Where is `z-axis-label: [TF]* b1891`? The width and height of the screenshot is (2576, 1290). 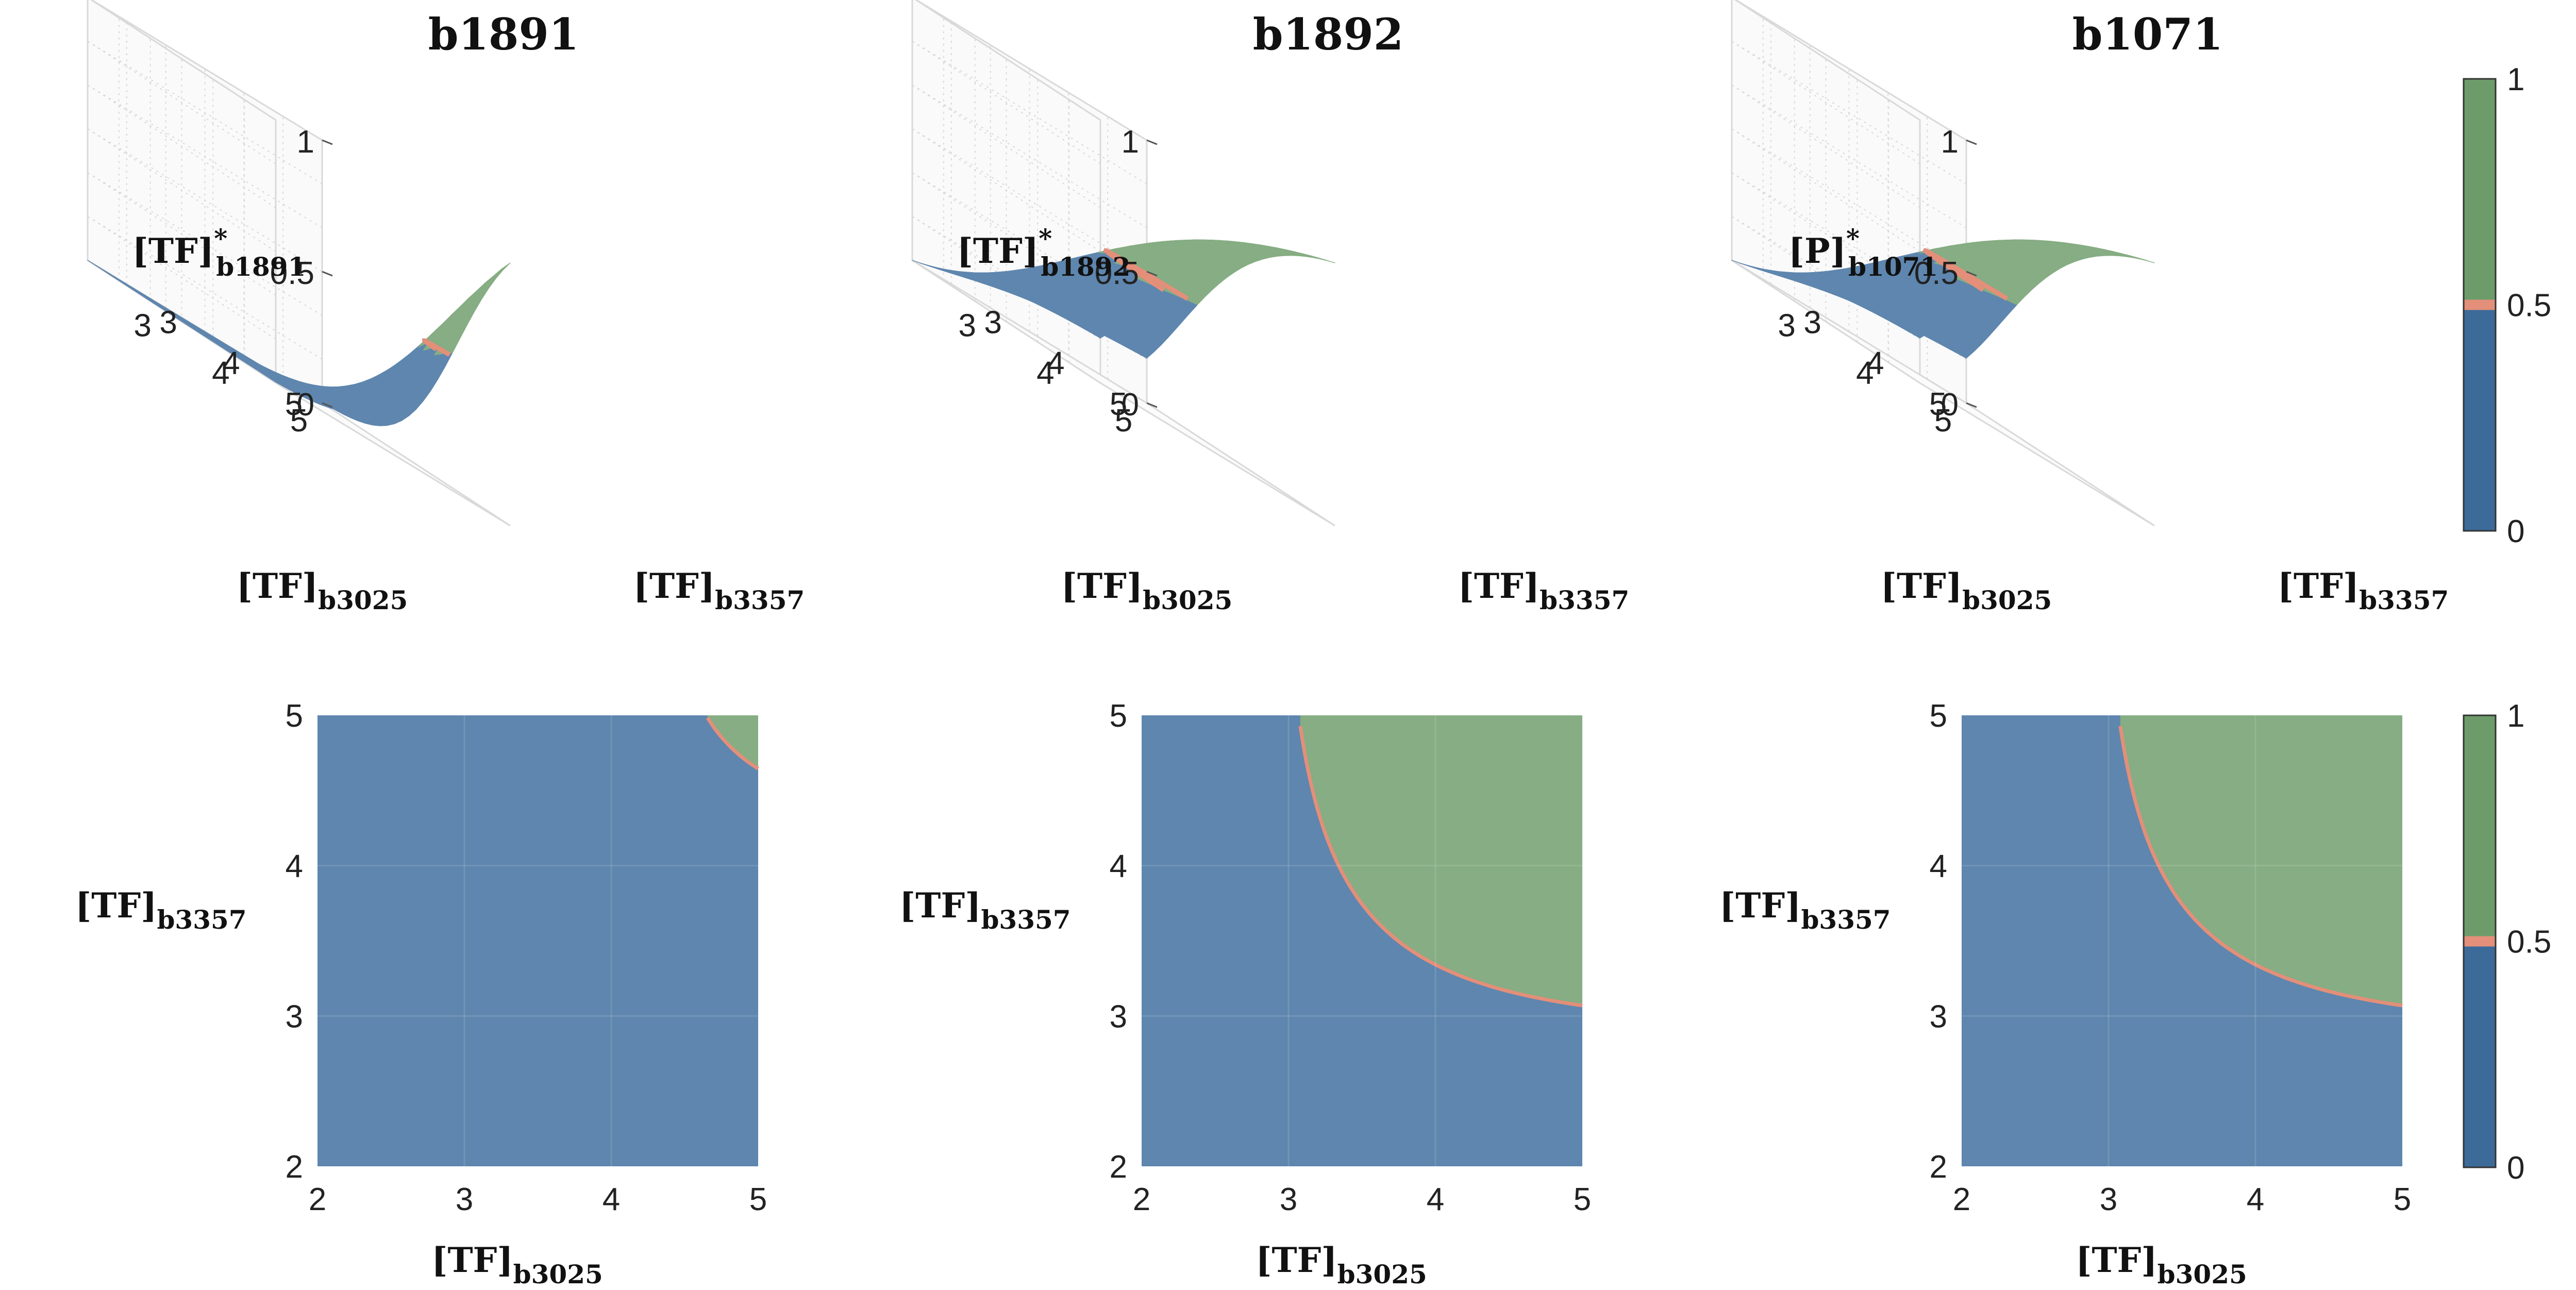
z-axis-label: [TF]* b1891 is located at coordinates (219, 252).